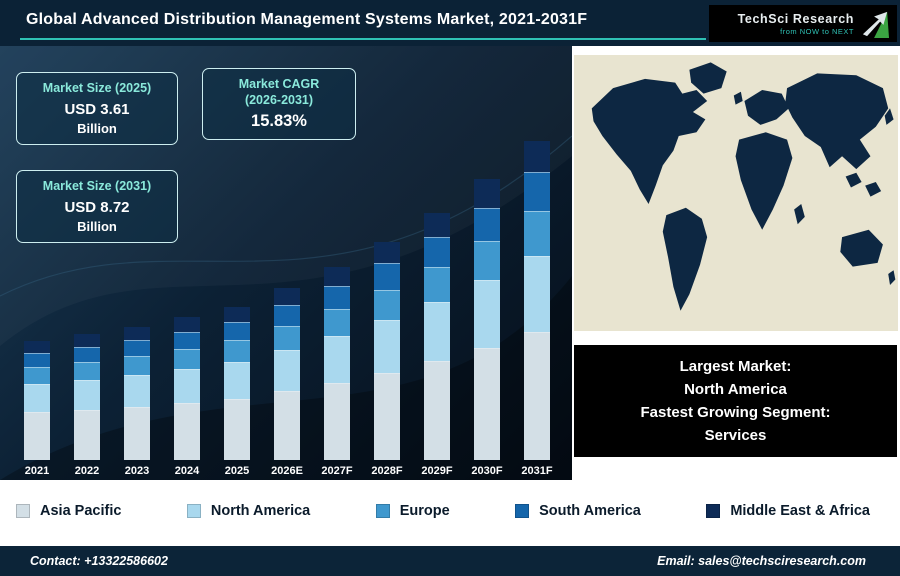  I want to click on legend-item-middle-east-africa: Middle East & Africa, so click(788, 511).